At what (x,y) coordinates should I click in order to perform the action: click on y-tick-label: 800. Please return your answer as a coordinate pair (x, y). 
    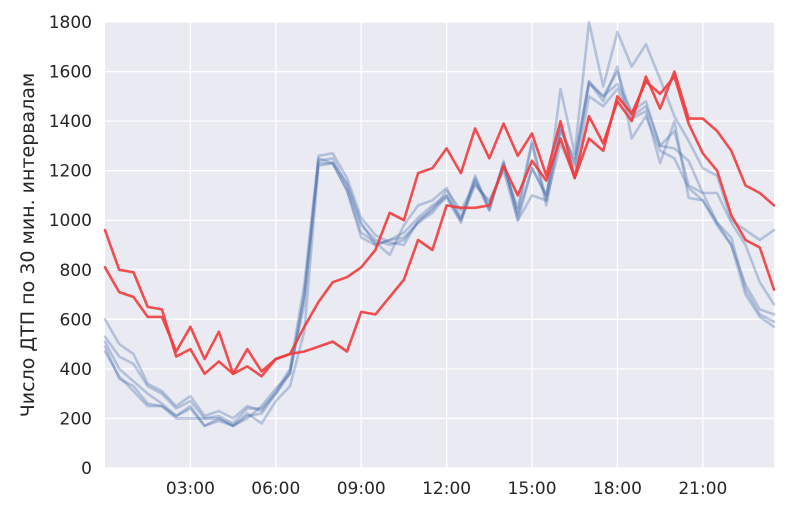
    Looking at the image, I should click on (76, 271).